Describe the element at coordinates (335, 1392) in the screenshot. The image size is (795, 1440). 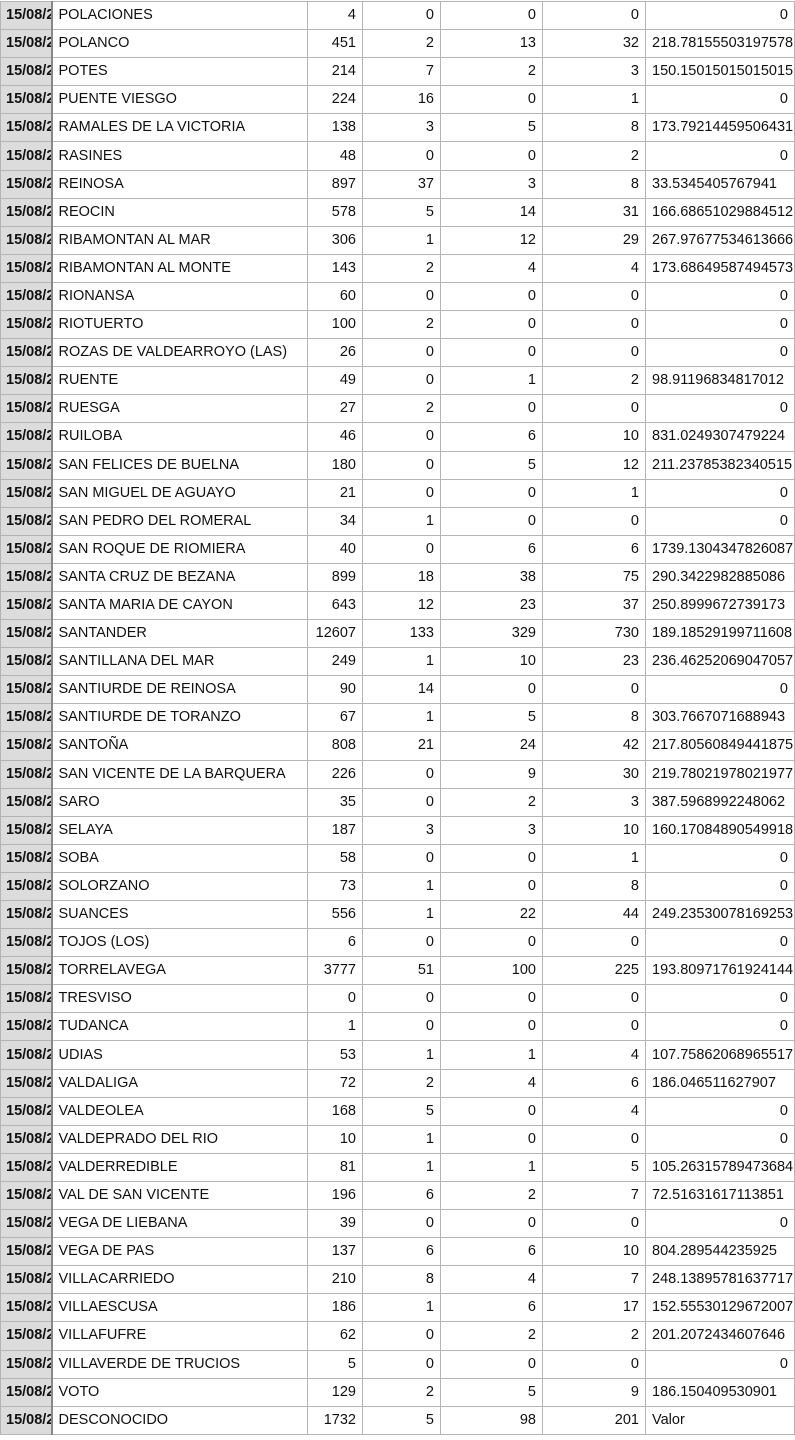
I see `value-cell-1: 129` at that location.